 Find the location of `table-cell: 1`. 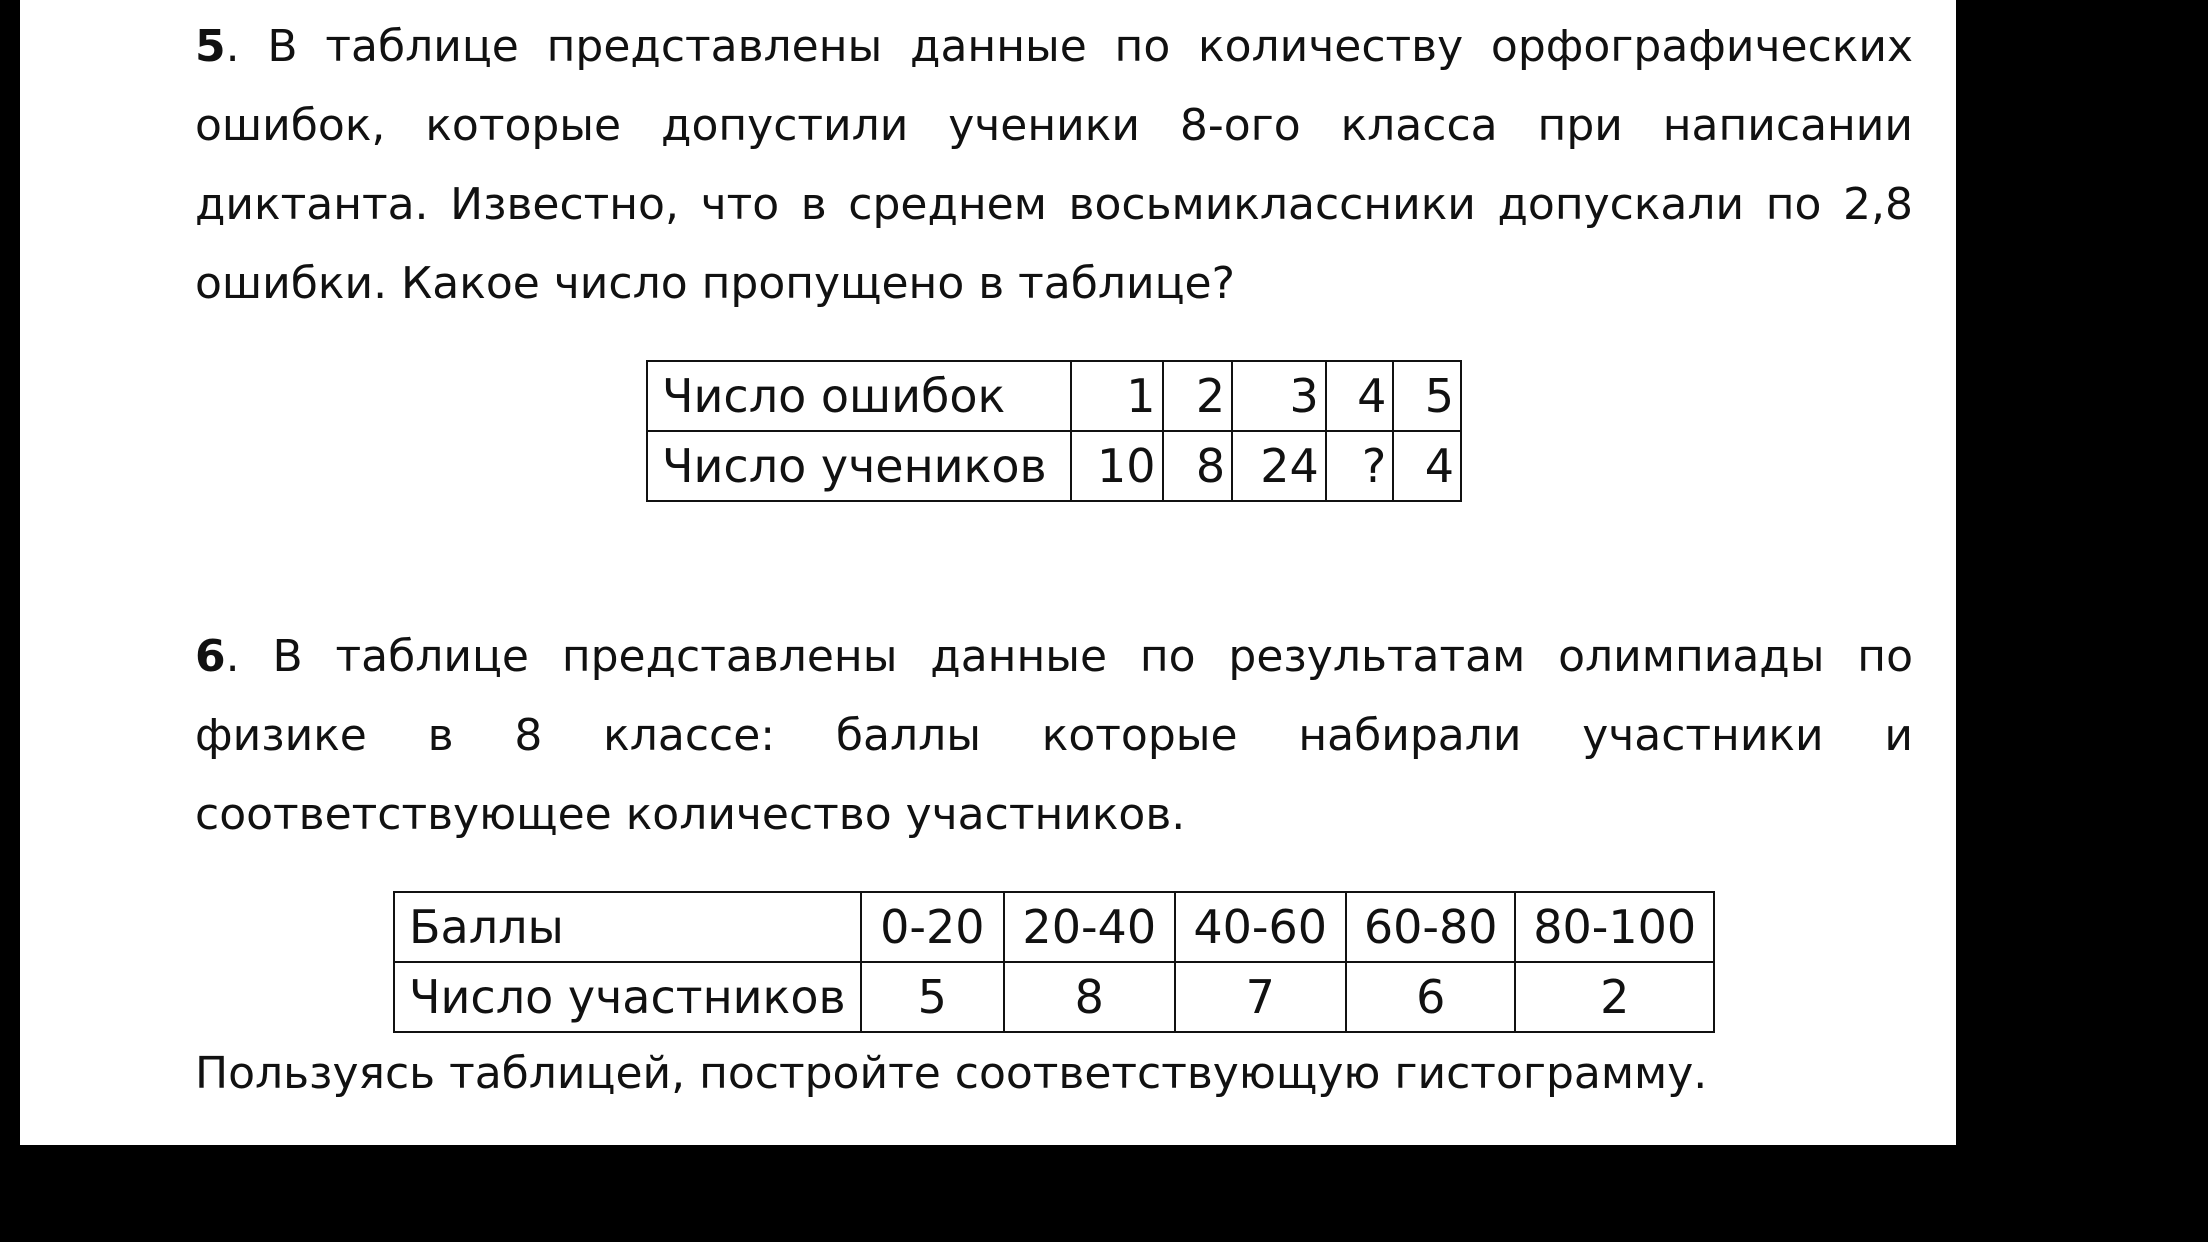

table-cell: 1 is located at coordinates (1116, 396).